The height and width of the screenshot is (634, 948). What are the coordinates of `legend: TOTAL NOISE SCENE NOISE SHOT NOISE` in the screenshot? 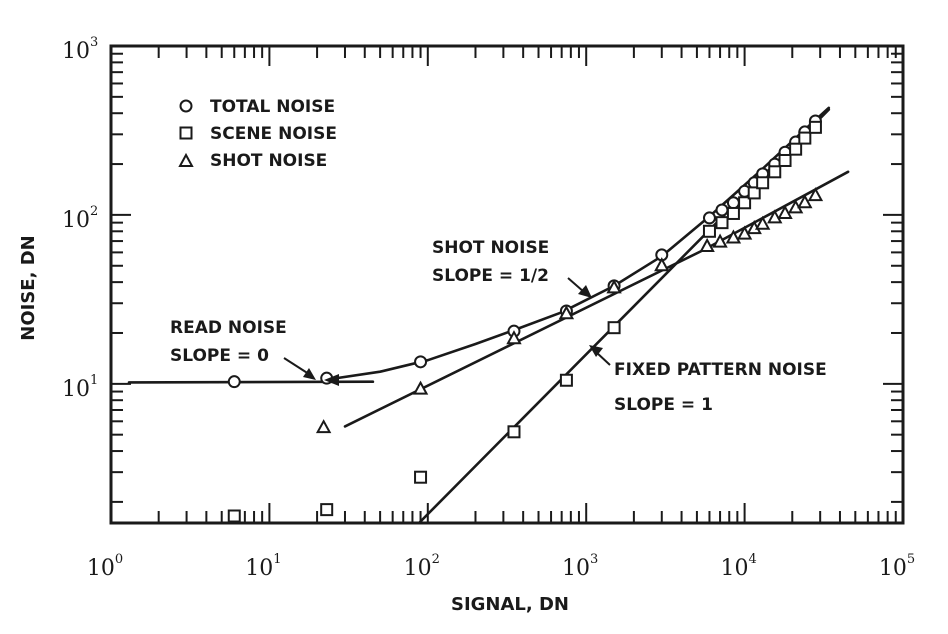 It's located at (258, 134).